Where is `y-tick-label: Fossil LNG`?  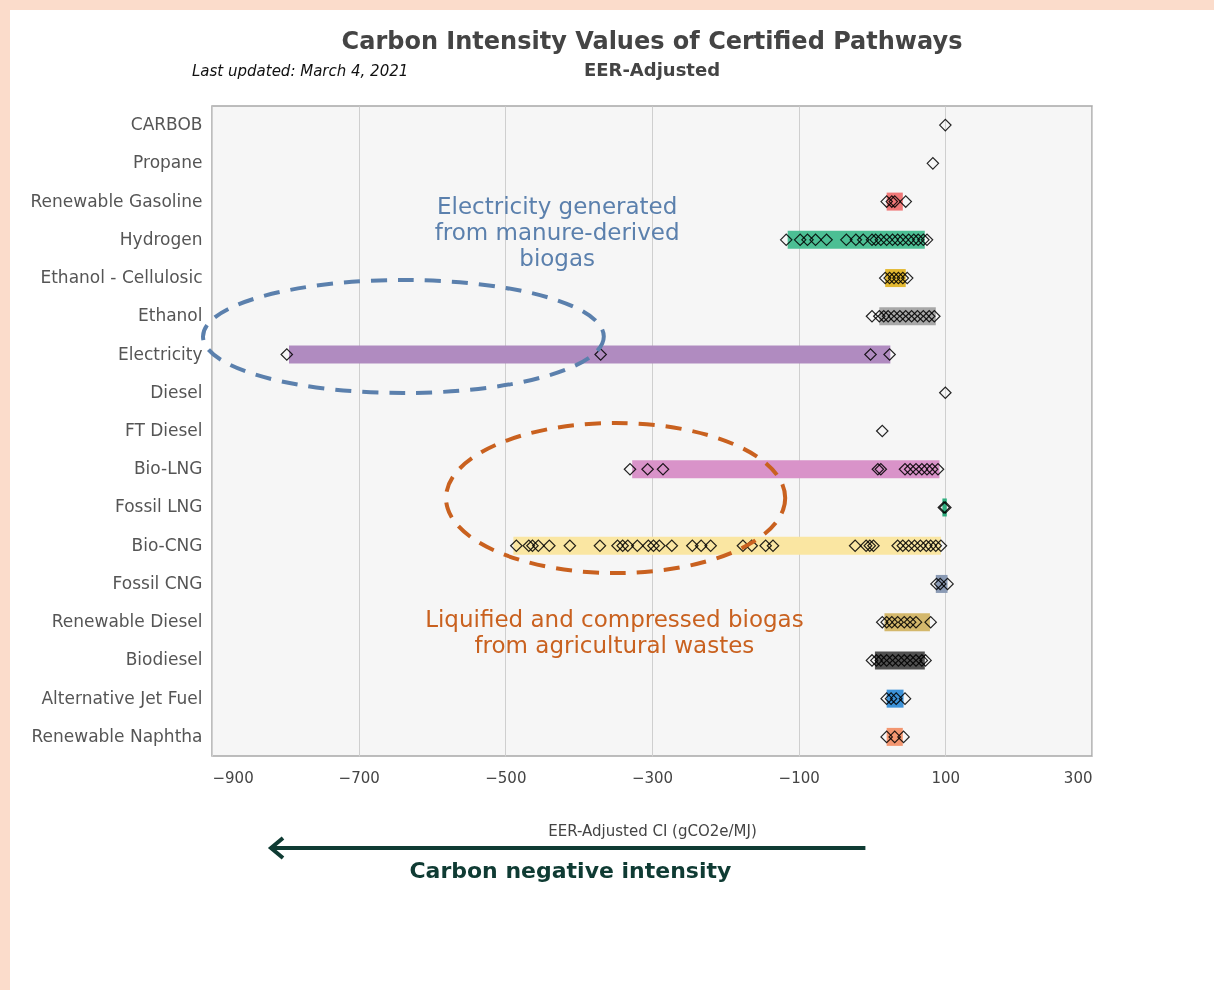
y-tick-label: Fossil LNG is located at coordinates (159, 506).